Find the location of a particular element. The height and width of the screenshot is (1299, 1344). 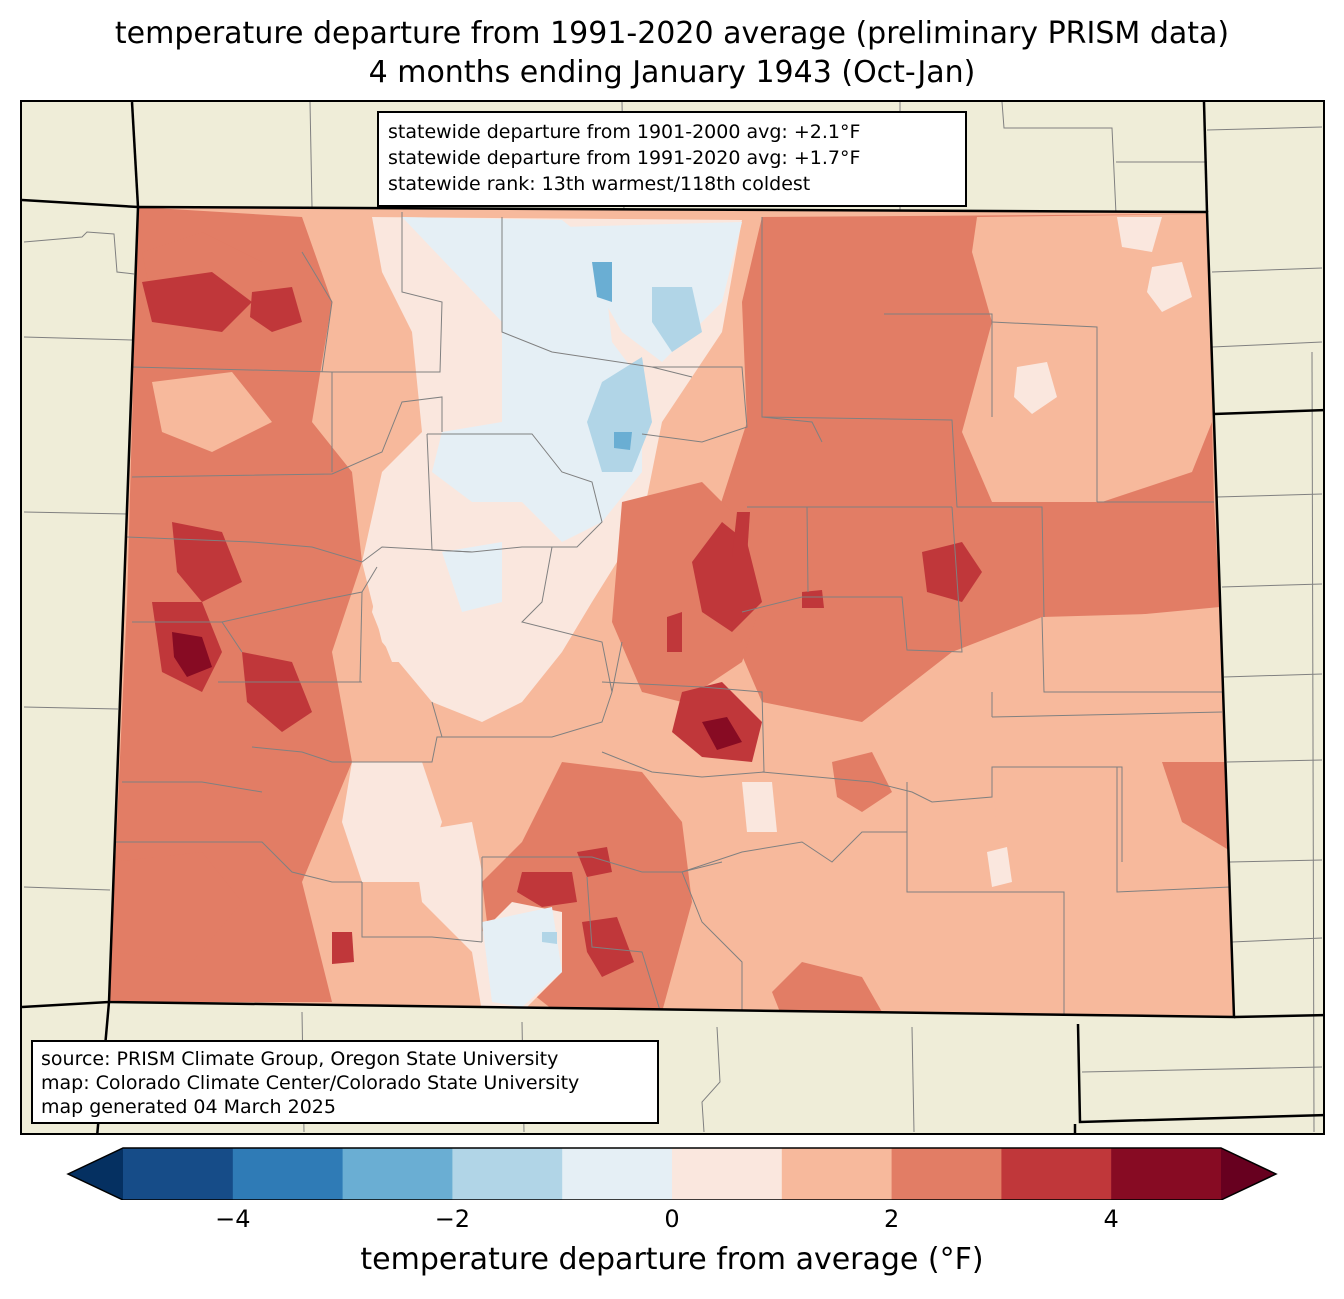

colorbar-tick-label: 2 is located at coordinates (891, 1219).